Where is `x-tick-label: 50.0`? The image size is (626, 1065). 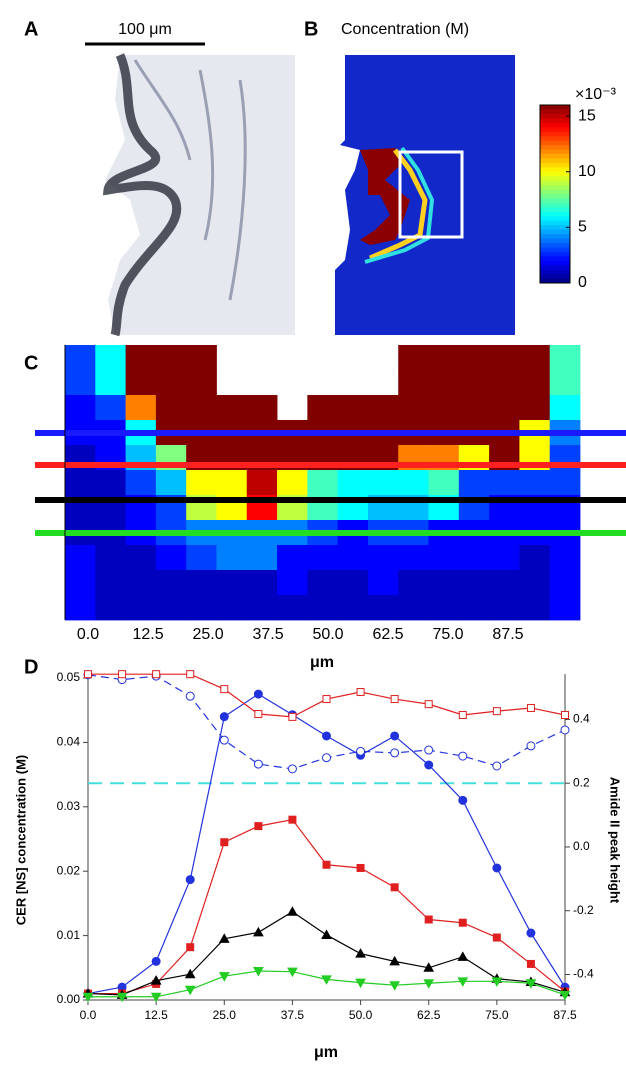
x-tick-label: 50.0 is located at coordinates (327, 634).